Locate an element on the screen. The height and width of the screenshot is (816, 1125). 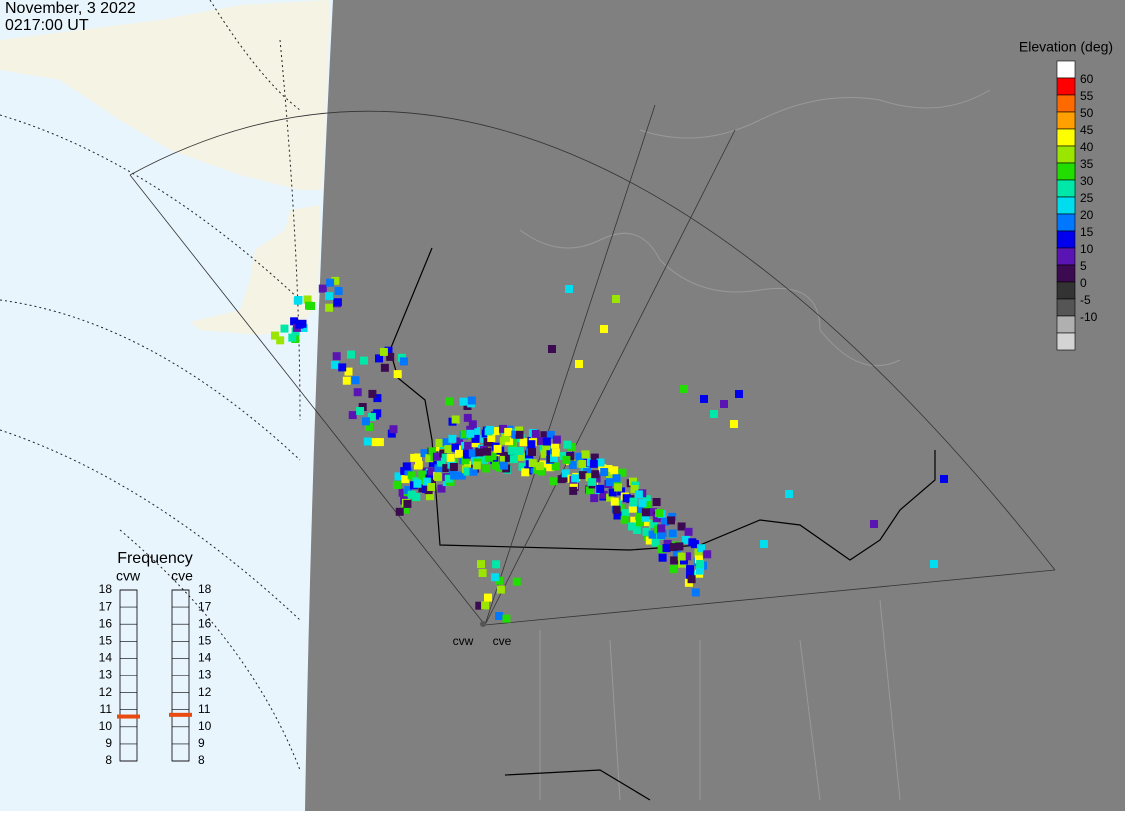
colorbar-label: 50 is located at coordinates (1087, 113).